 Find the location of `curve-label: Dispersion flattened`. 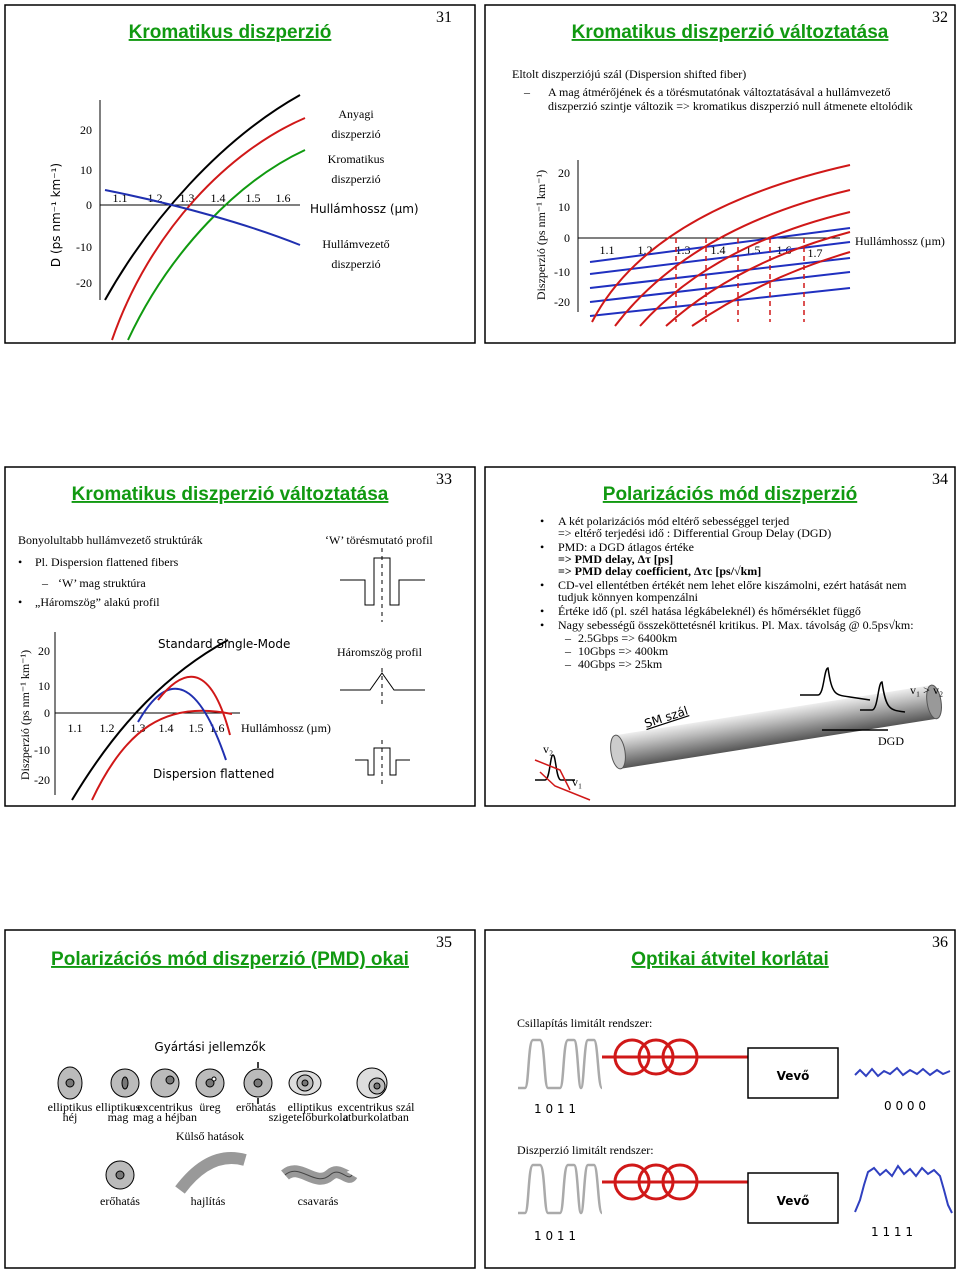

curve-label: Dispersion flattened is located at coordinates (213, 774).